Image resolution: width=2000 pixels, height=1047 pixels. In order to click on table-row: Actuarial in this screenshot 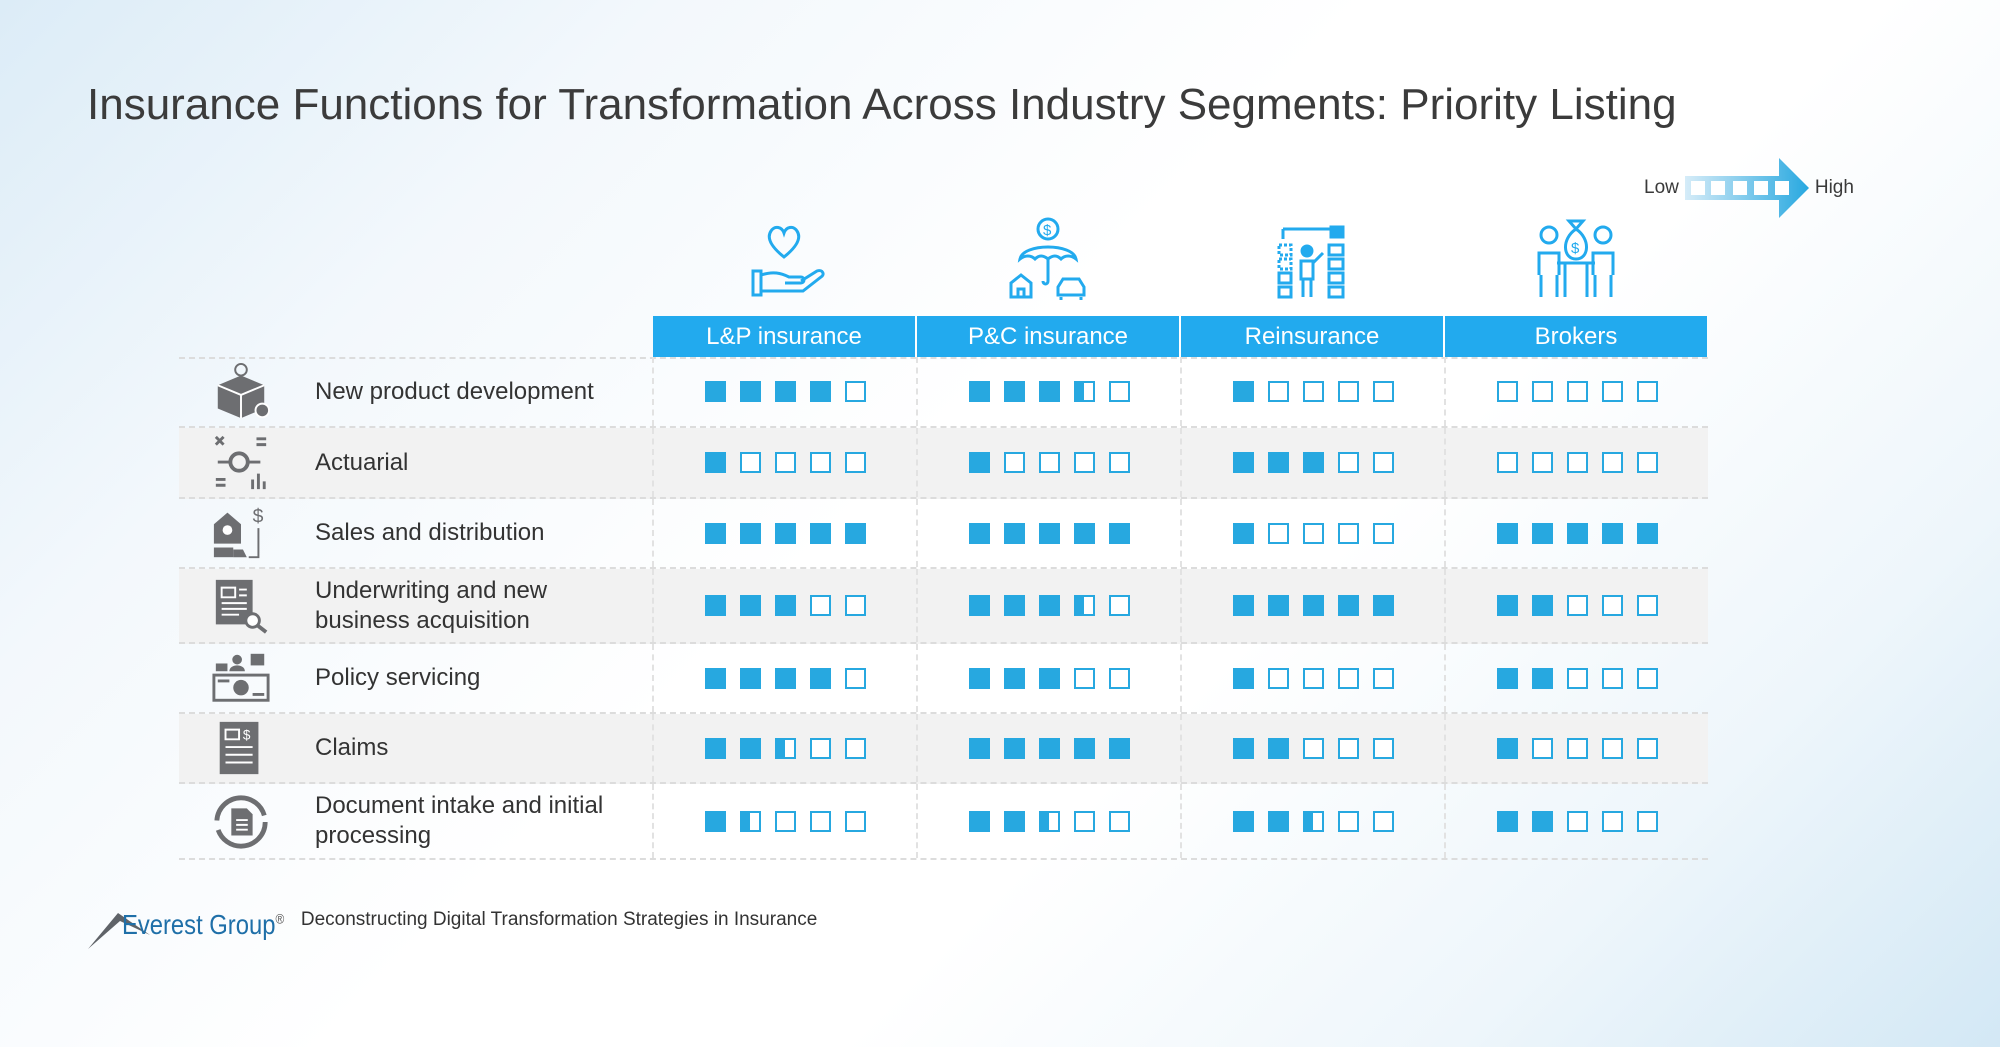, I will do `click(943, 463)`.